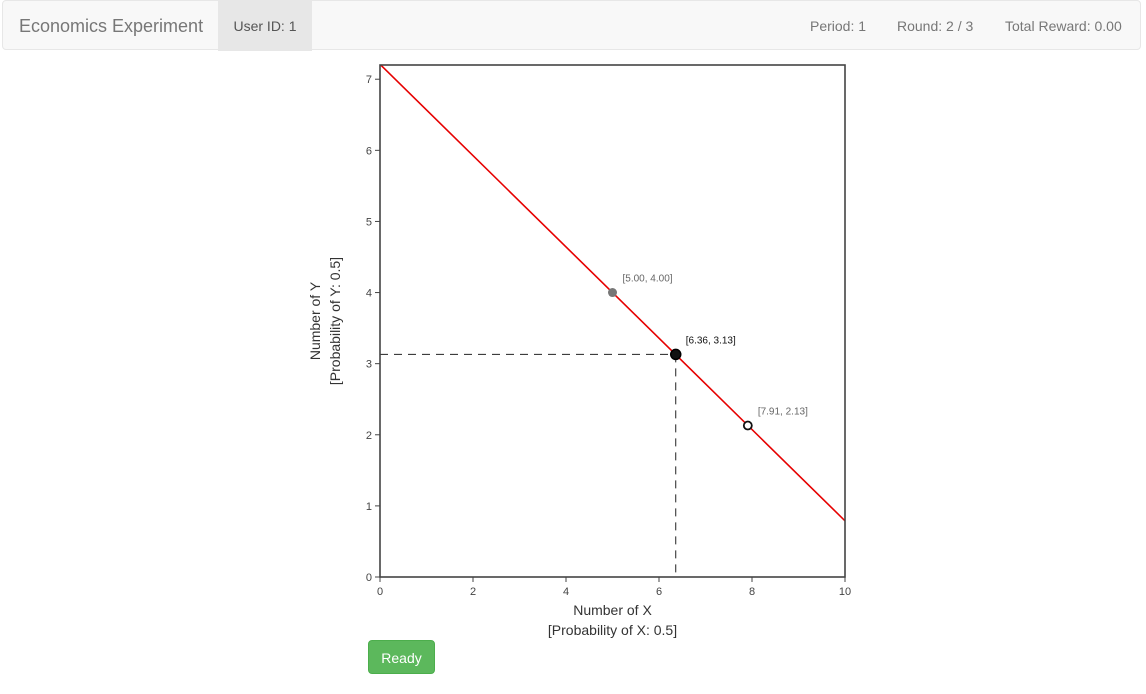  What do you see at coordinates (315, 320) in the screenshot?
I see `y-axis-label: Number of Y` at bounding box center [315, 320].